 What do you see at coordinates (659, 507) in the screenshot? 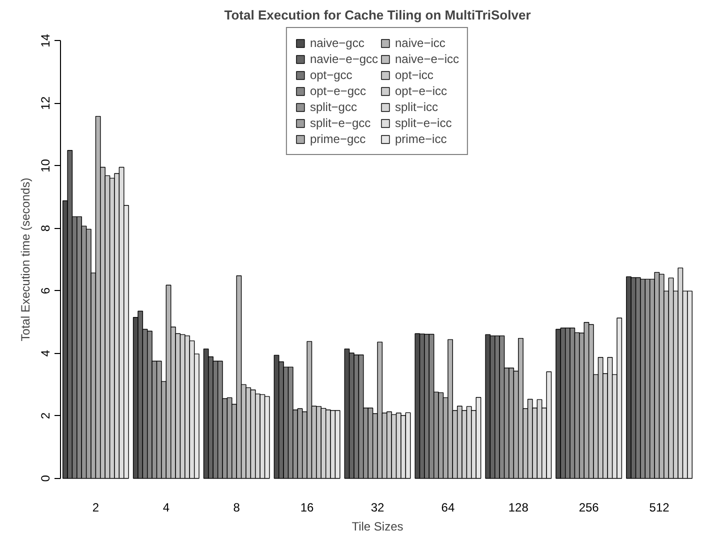
I see `x-tick-label: 512` at bounding box center [659, 507].